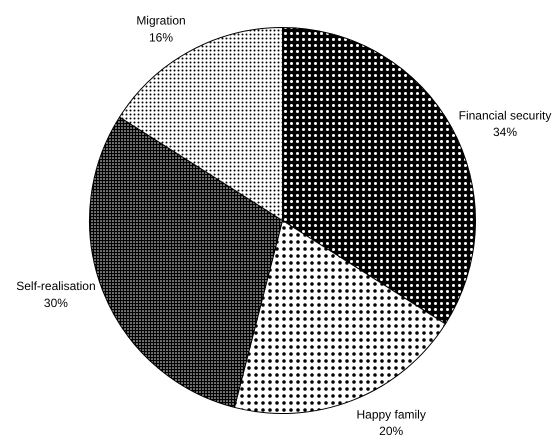 This screenshot has width=556, height=439. What do you see at coordinates (161, 21) in the screenshot?
I see `slice-label: Migration` at bounding box center [161, 21].